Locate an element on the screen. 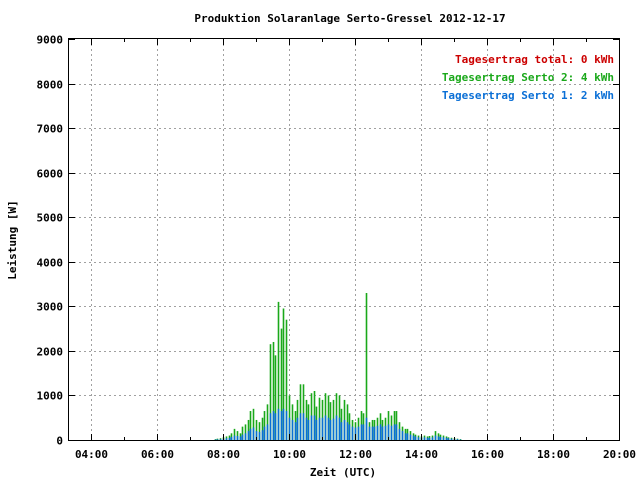 The image size is (640, 480). y-tick-label: 5000 is located at coordinates (50, 218).